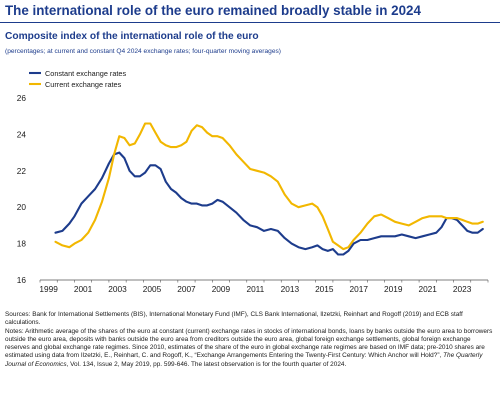 The height and width of the screenshot is (401, 500). What do you see at coordinates (255, 289) in the screenshot?
I see `x-tick-label: 2011` at bounding box center [255, 289].